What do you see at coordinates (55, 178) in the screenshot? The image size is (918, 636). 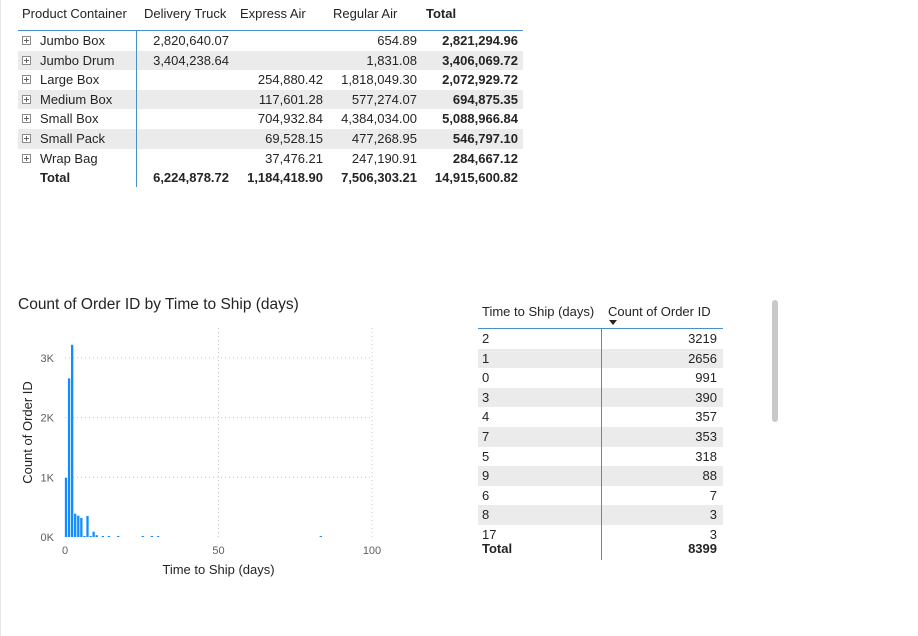 I see `total-label: Total` at bounding box center [55, 178].